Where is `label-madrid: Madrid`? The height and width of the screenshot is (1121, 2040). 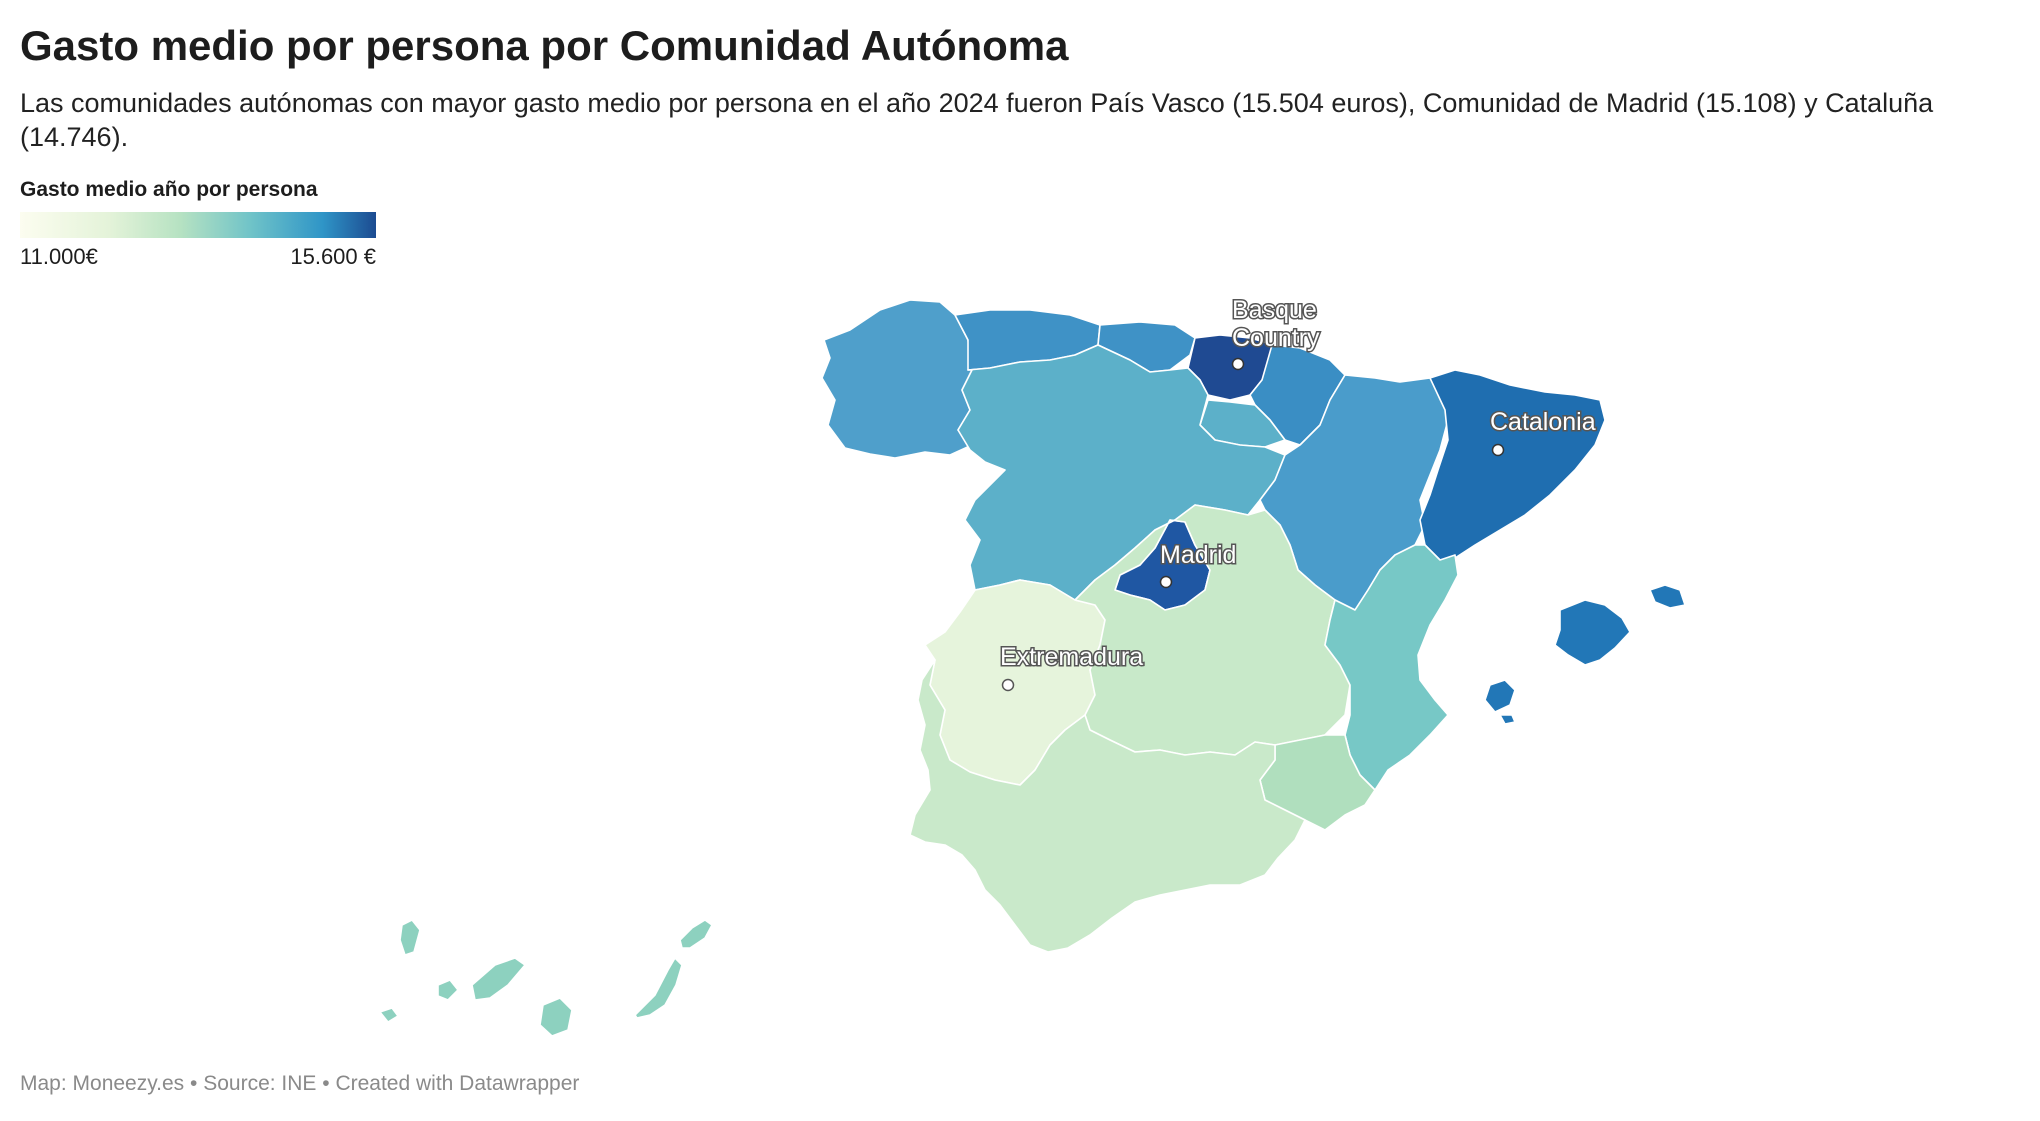 label-madrid: Madrid is located at coordinates (1198, 564).